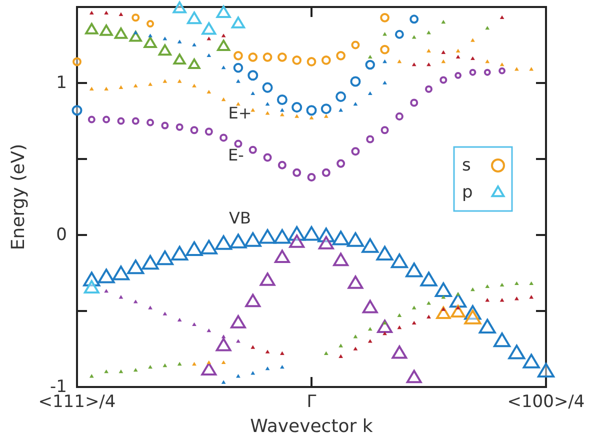 This screenshot has height=440, width=595. I want to click on y-tick-label: 0, so click(61, 235).